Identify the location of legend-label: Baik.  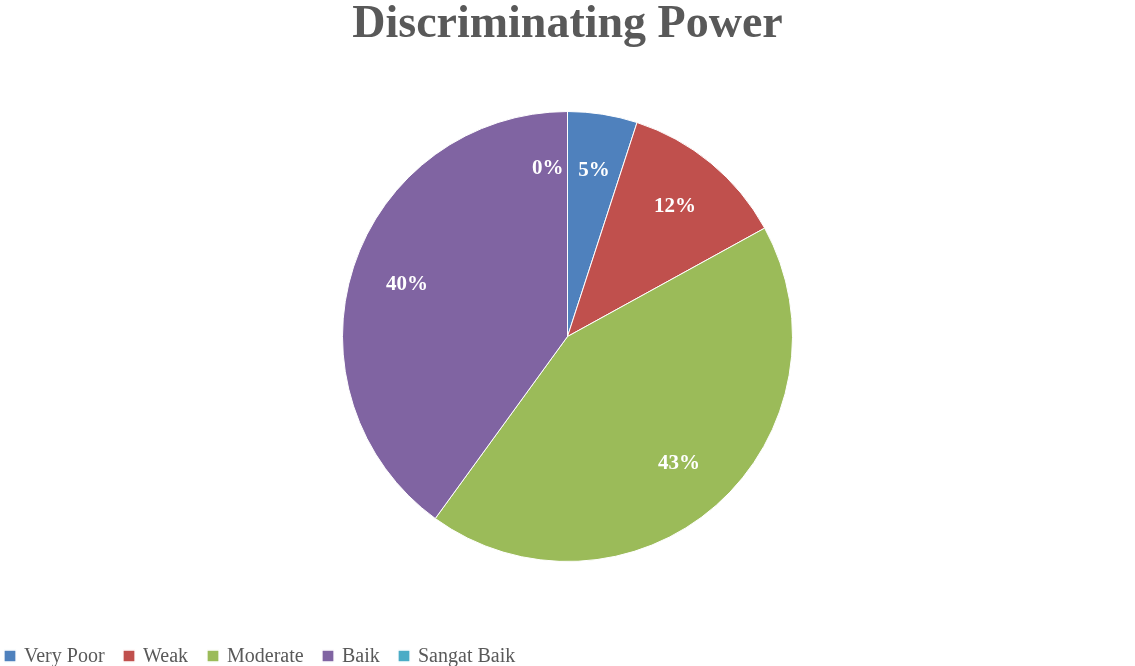
(361, 655).